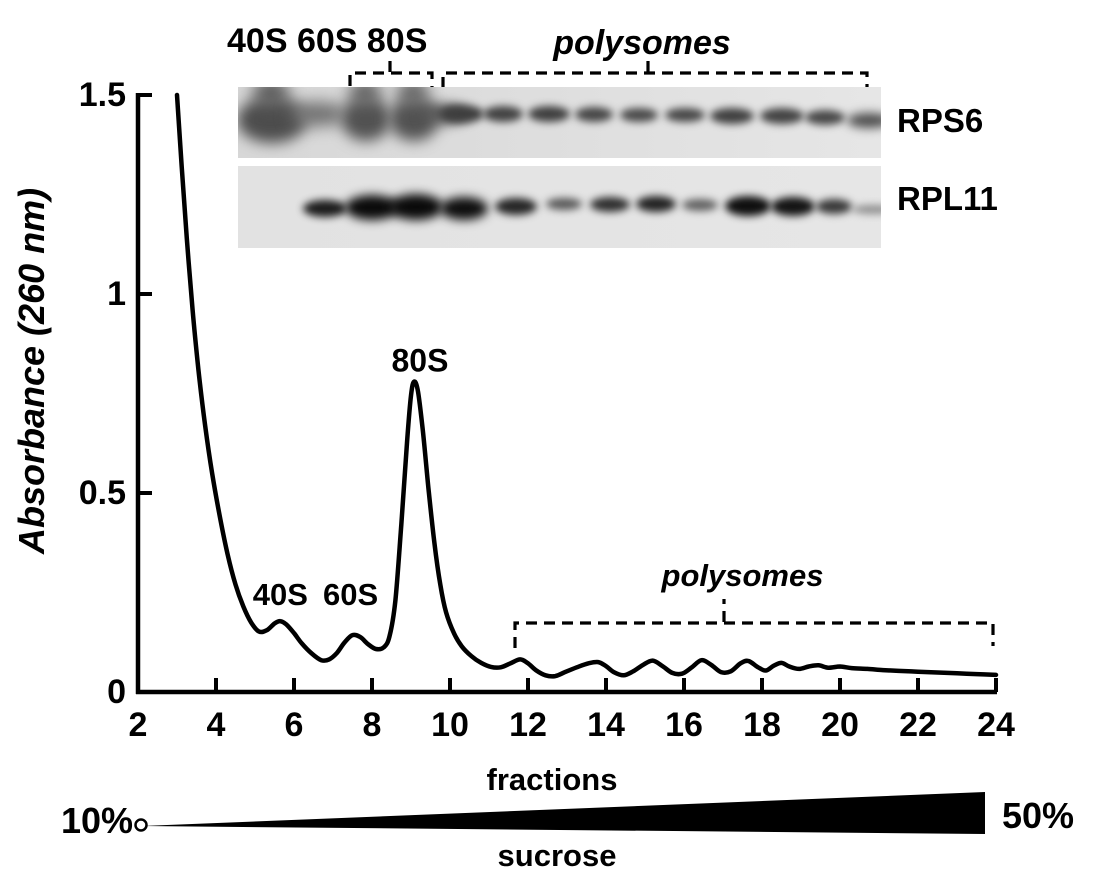 Image resolution: width=1100 pixels, height=894 pixels. I want to click on y-tick-label: 0, so click(116, 692).